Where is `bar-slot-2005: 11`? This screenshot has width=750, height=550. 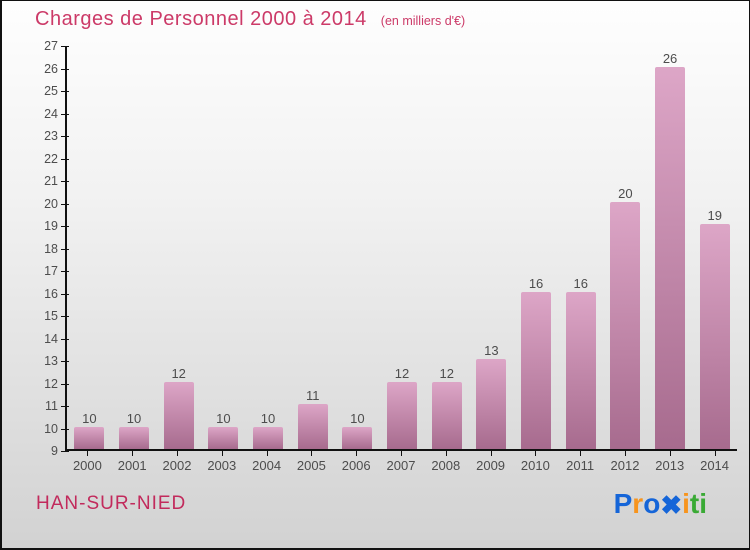 bar-slot-2005: 11 is located at coordinates (312, 247).